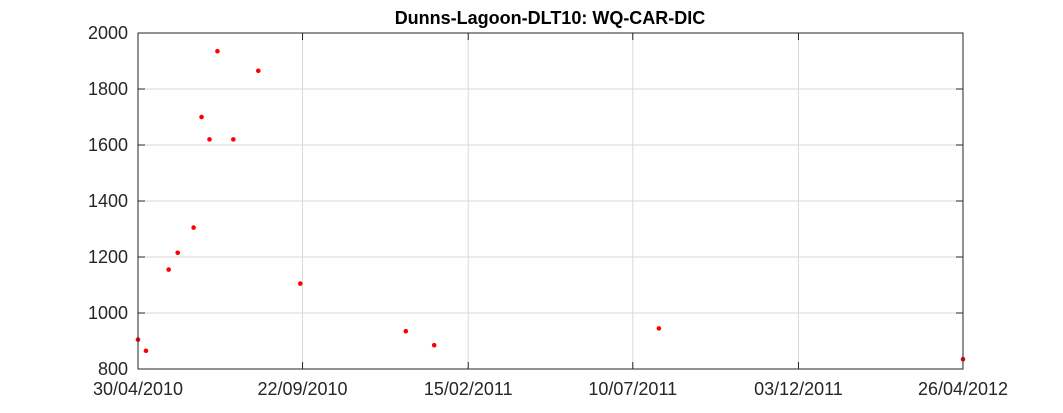 The width and height of the screenshot is (1063, 413). Describe the element at coordinates (108, 257) in the screenshot. I see `y-tick-label: 1200` at that location.